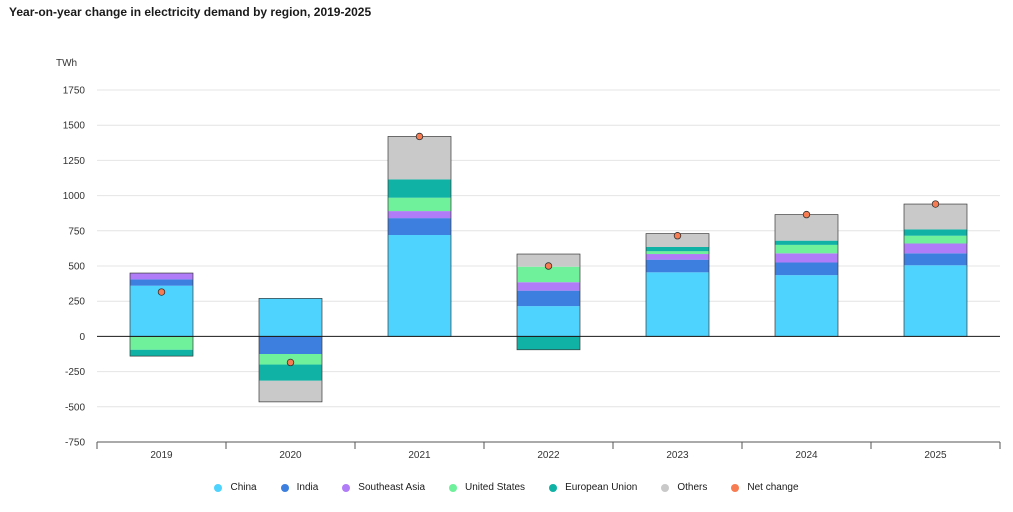 The width and height of the screenshot is (1013, 512). What do you see at coordinates (419, 455) in the screenshot?
I see `x-tick-label: 2021` at bounding box center [419, 455].